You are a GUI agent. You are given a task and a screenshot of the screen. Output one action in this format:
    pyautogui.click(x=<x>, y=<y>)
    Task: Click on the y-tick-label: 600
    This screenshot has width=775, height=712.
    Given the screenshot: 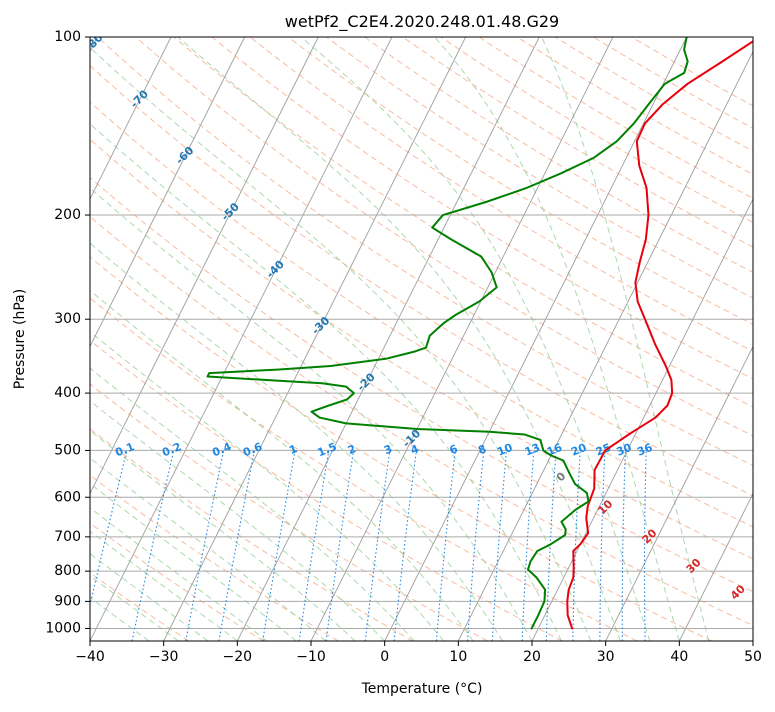 What is the action you would take?
    pyautogui.click(x=67, y=497)
    